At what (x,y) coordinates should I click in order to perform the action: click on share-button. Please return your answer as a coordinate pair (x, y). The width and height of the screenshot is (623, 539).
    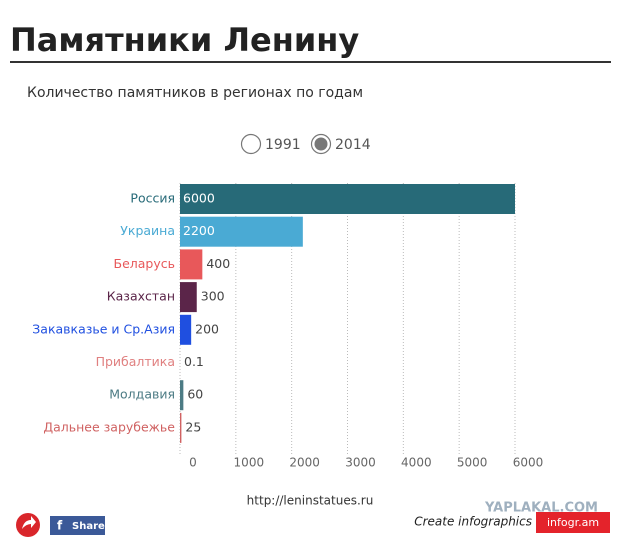
    Looking at the image, I should click on (77, 525).